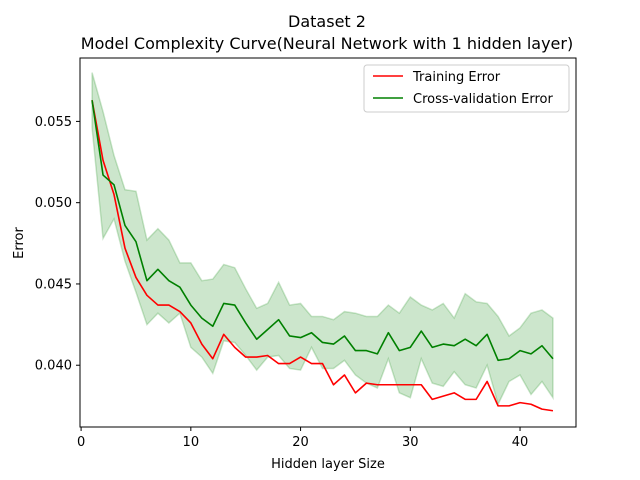  Describe the element at coordinates (53, 366) in the screenshot. I see `y-tick-label: 0.040` at that location.